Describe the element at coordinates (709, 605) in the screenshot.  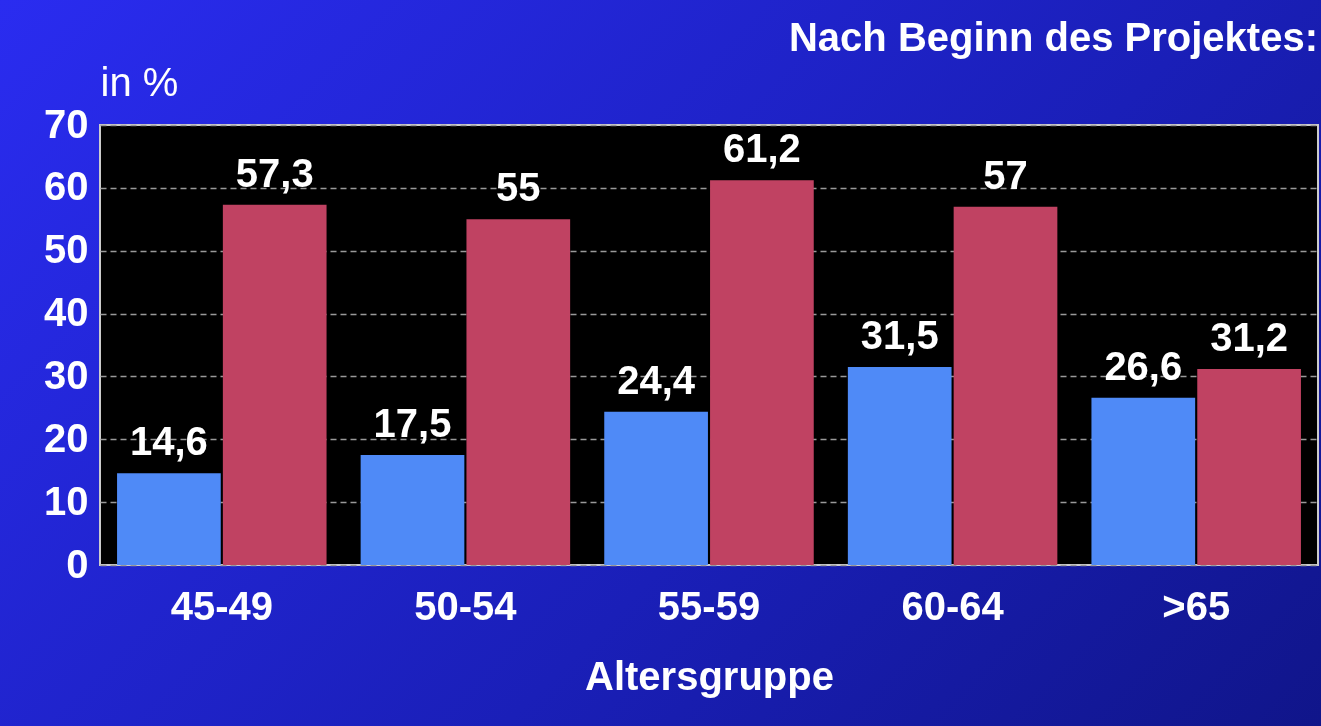
I see `x-tick-label: 55-59` at that location.